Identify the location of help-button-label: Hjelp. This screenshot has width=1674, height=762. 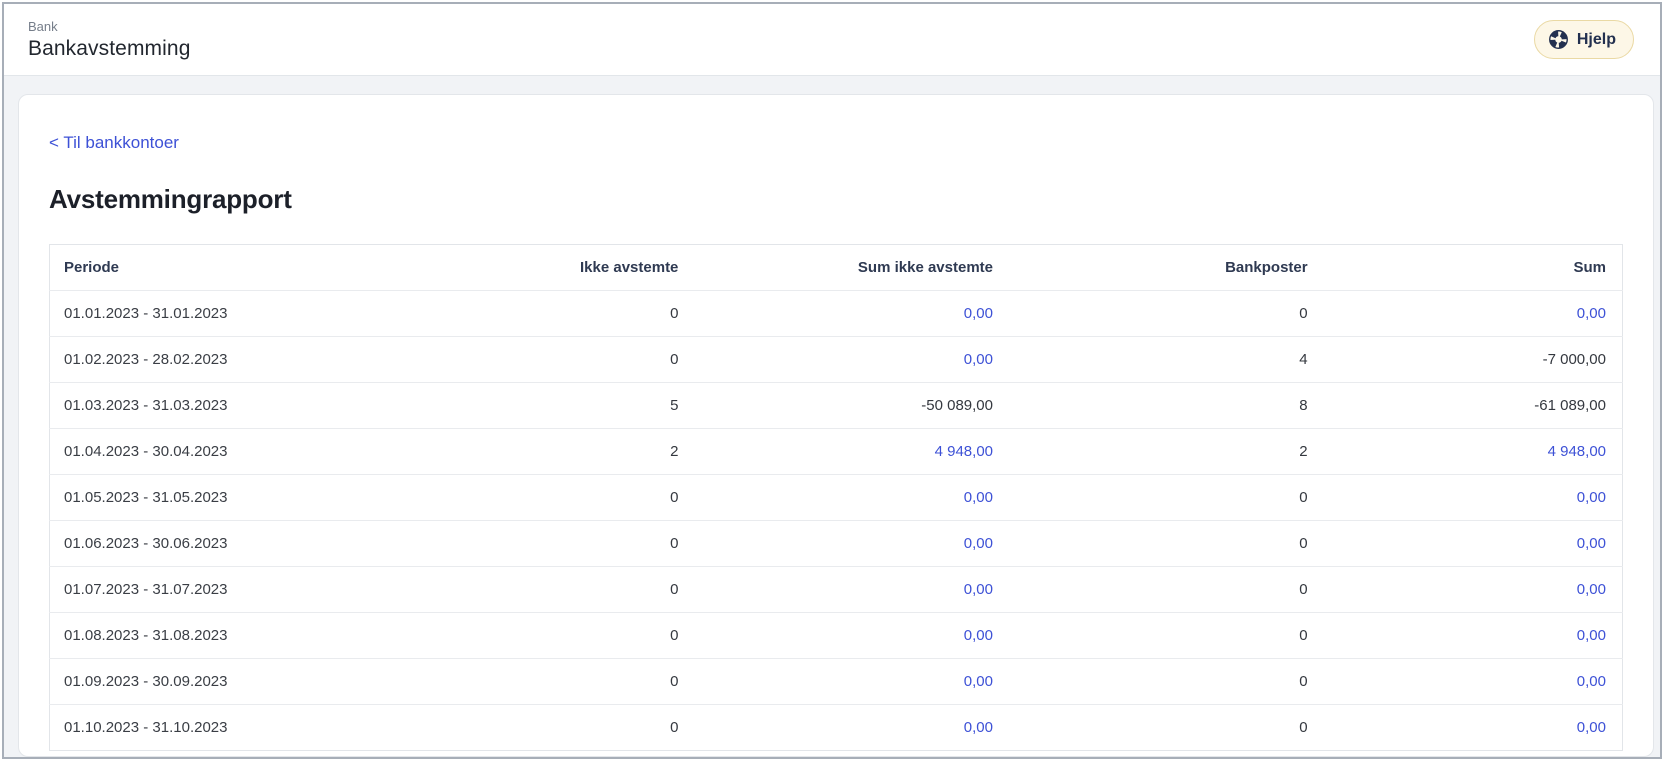
(1596, 39).